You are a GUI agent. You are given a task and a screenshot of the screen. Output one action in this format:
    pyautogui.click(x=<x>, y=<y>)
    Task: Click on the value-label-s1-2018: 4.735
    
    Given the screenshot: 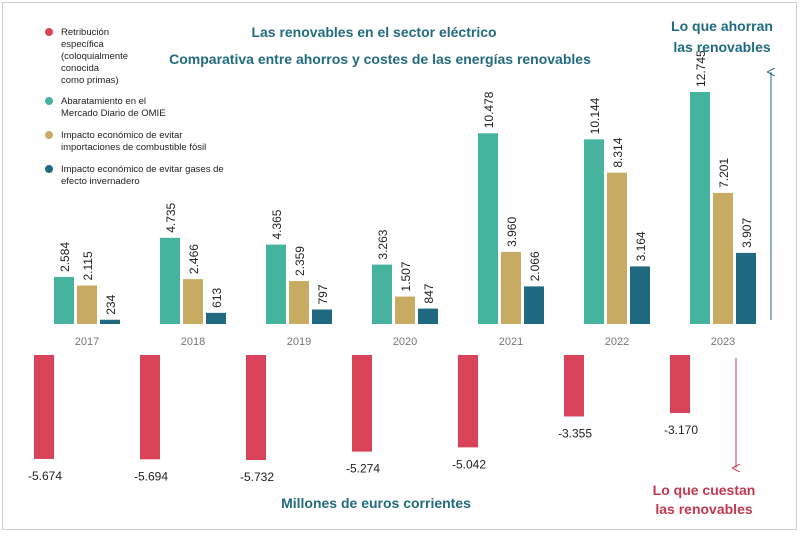 What is the action you would take?
    pyautogui.click(x=171, y=217)
    